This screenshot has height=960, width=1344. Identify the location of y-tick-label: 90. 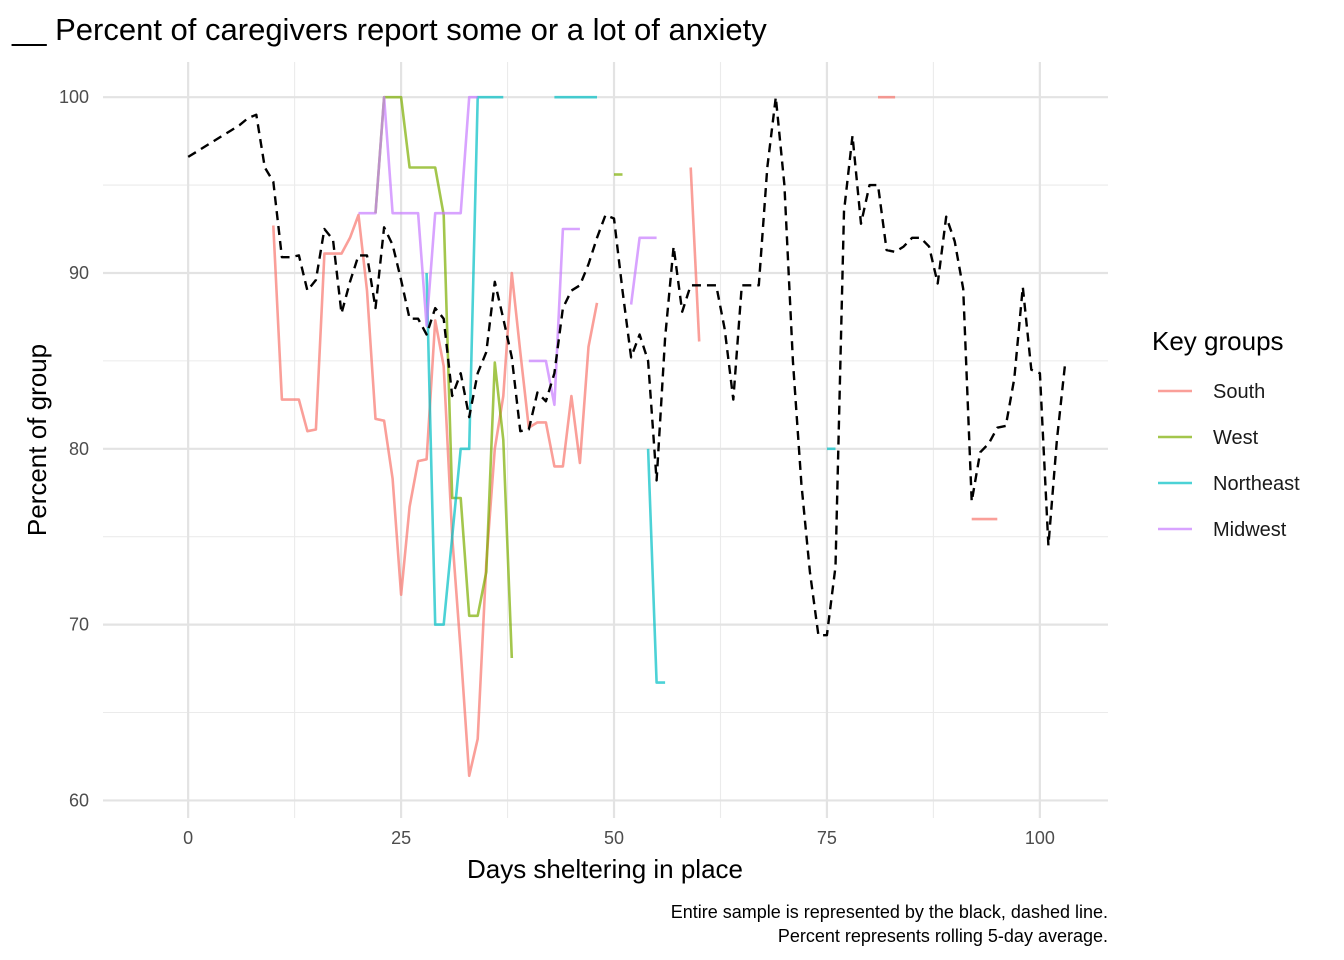
(79, 273).